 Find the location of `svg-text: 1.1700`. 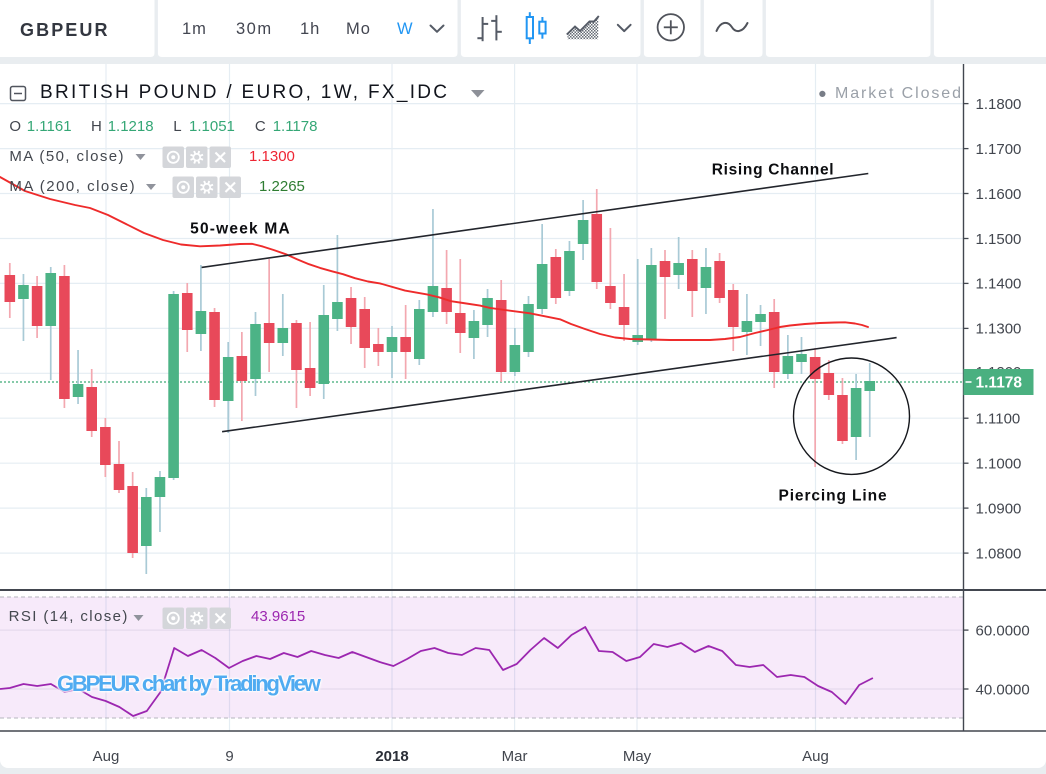

svg-text: 1.1700 is located at coordinates (999, 149).